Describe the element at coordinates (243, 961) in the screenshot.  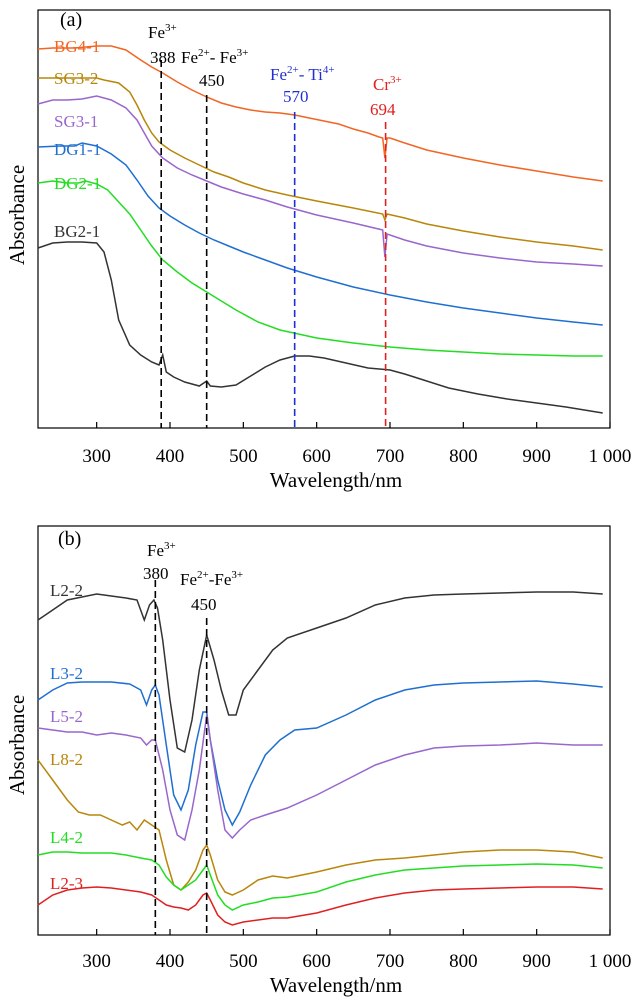
I see `panel-b-ticklabel-500: 500` at that location.